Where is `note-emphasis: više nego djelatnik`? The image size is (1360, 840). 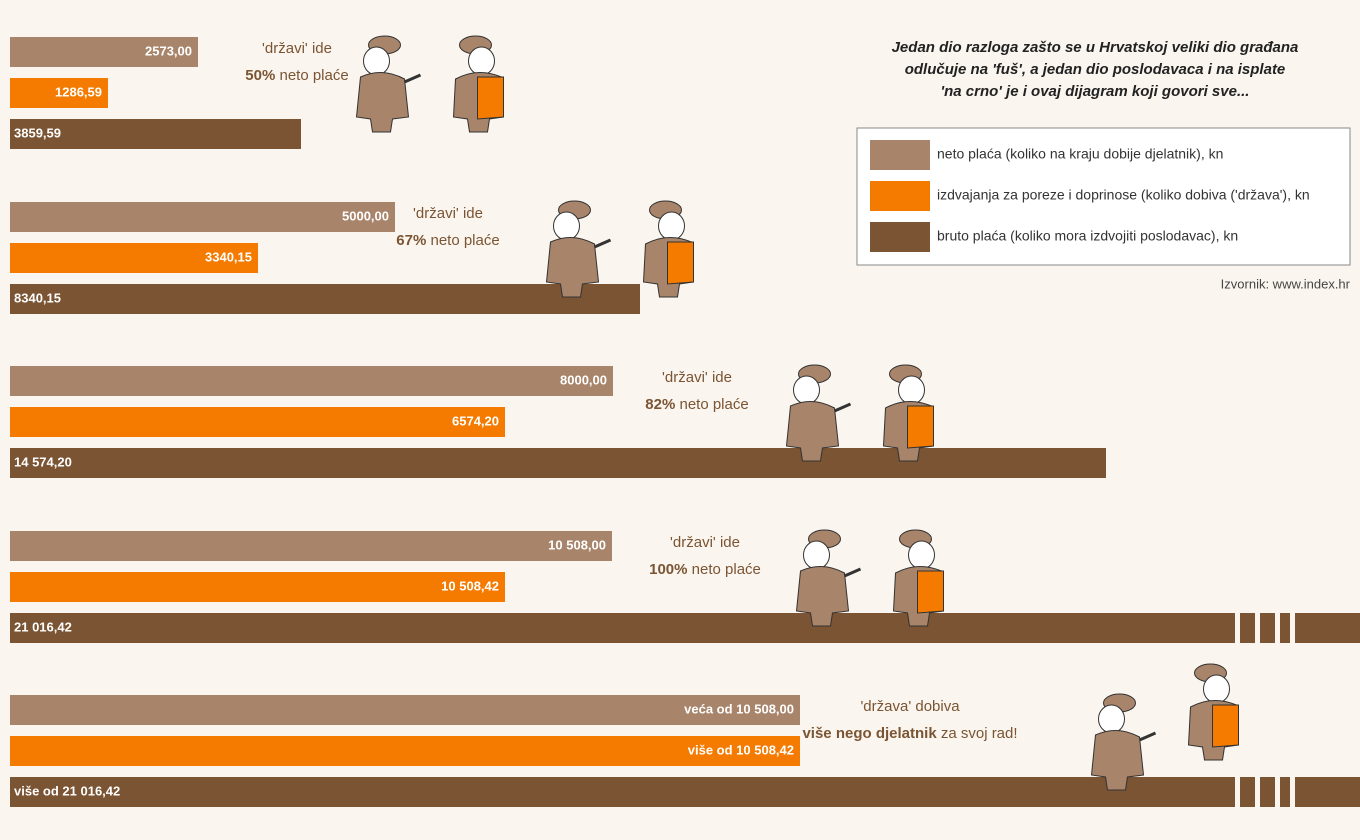
note-emphasis: više nego djelatnik is located at coordinates (869, 733).